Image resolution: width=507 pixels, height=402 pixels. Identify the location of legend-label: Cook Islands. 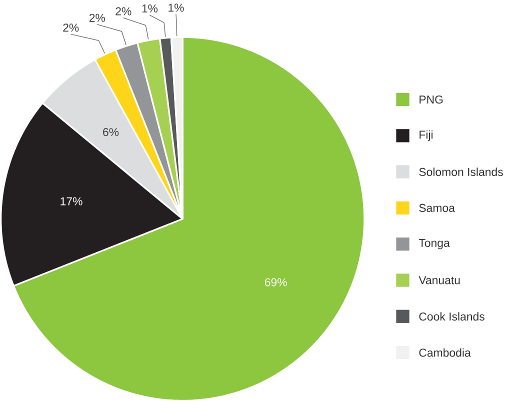
(451, 316).